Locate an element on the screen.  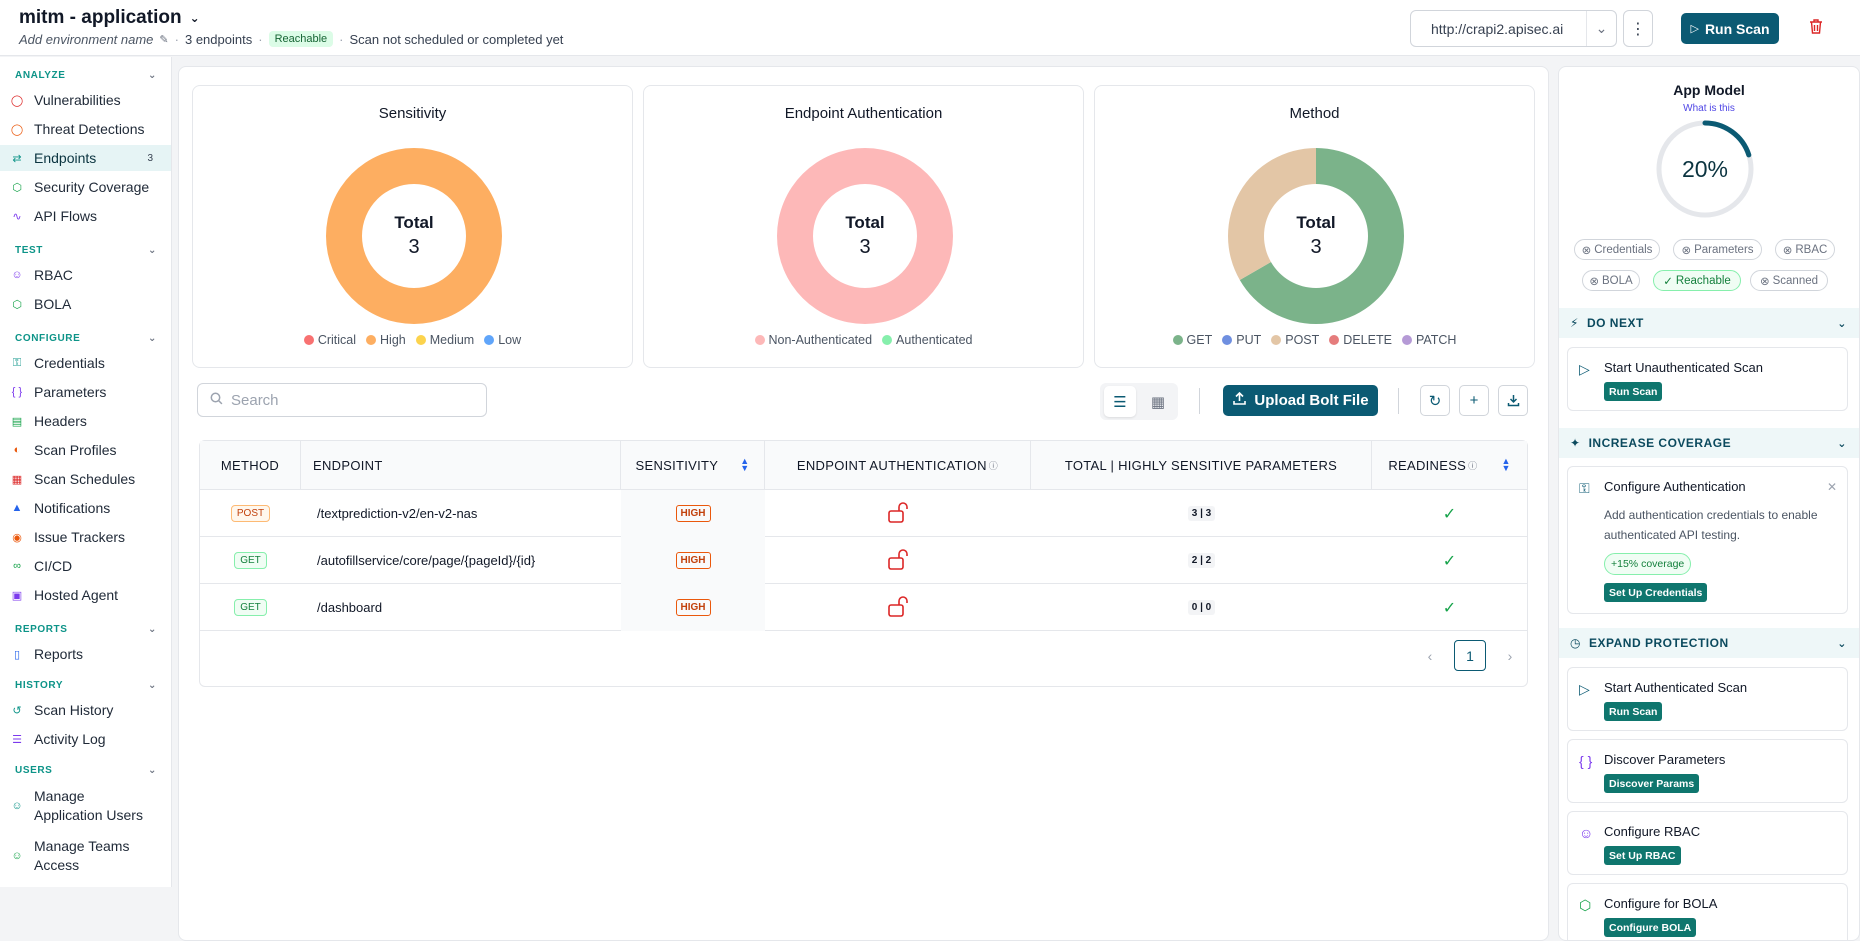
what-is-this-link: What is this is located at coordinates (1709, 108).